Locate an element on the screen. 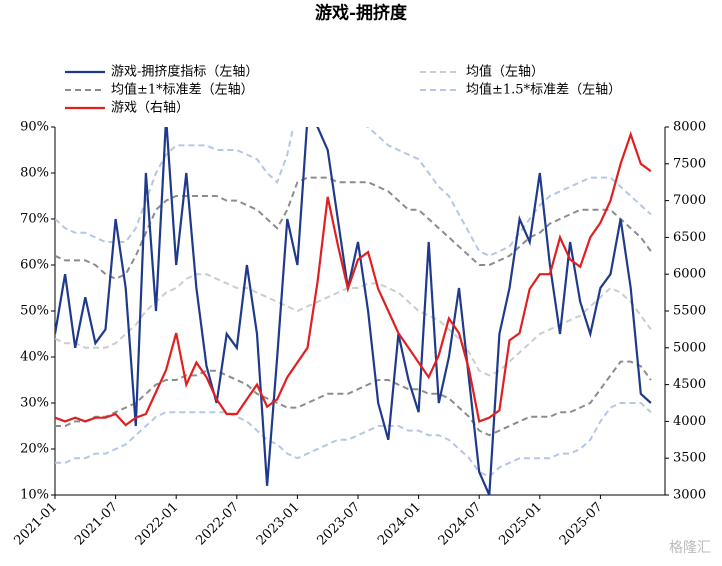  legend-label: 游戏（右轴） is located at coordinates (150, 108).